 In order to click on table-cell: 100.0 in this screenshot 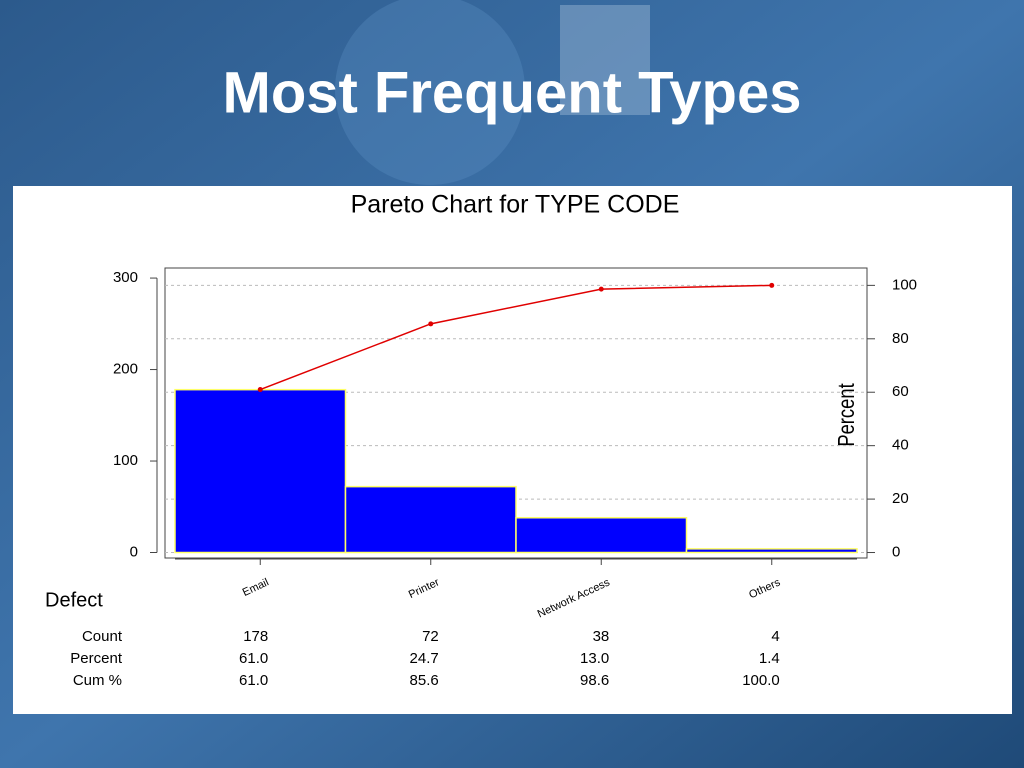, I will do `click(761, 680)`.